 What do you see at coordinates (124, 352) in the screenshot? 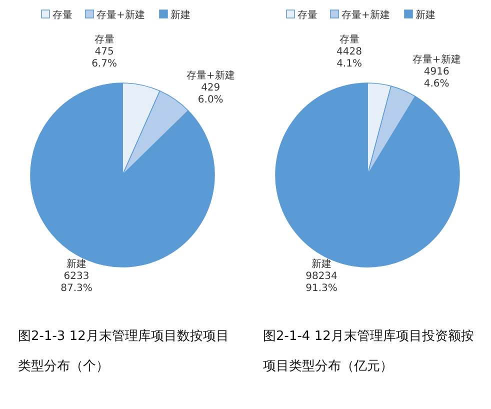
I see `text: 图2-1-3 12月末管理库项目数按项目类型分布（个）` at bounding box center [124, 352].